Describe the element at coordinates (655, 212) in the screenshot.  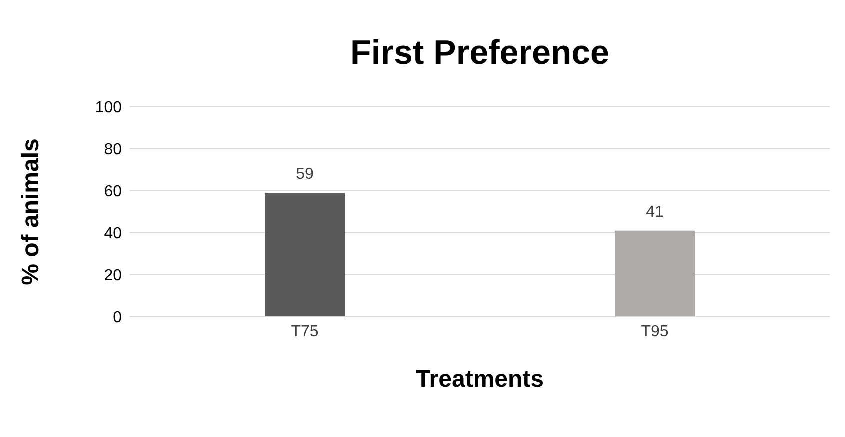
I see `data-label: 41` at that location.